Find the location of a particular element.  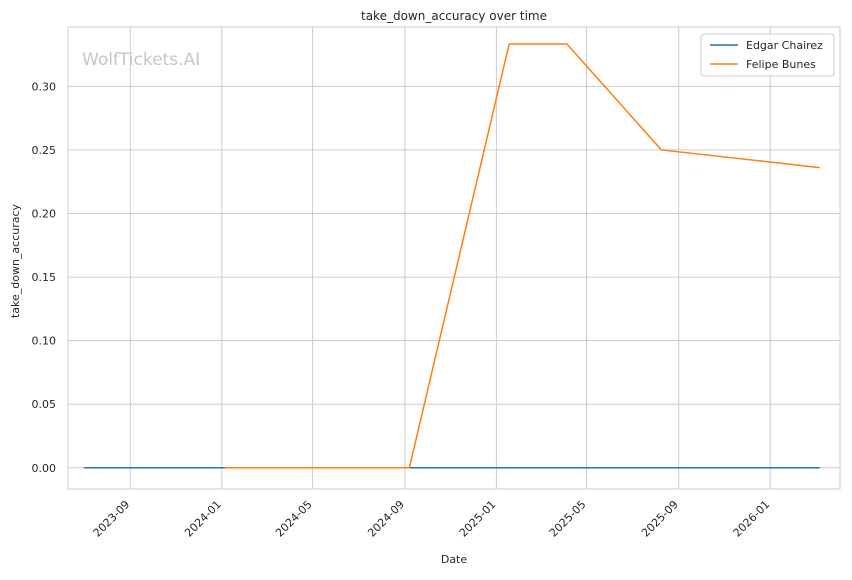

x-tick-label: 2026-01 is located at coordinates (752, 519).